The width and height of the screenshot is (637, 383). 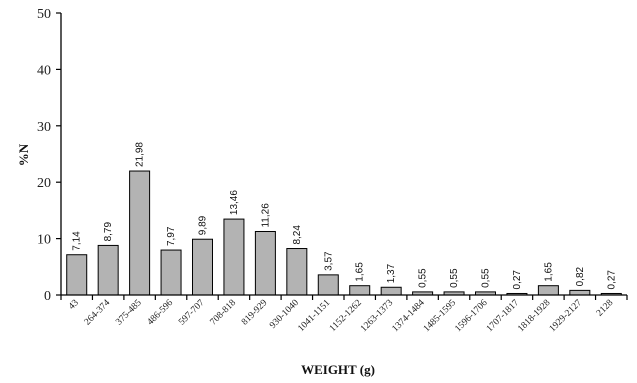 I want to click on y-tick-label: 40, so click(x=44, y=70).